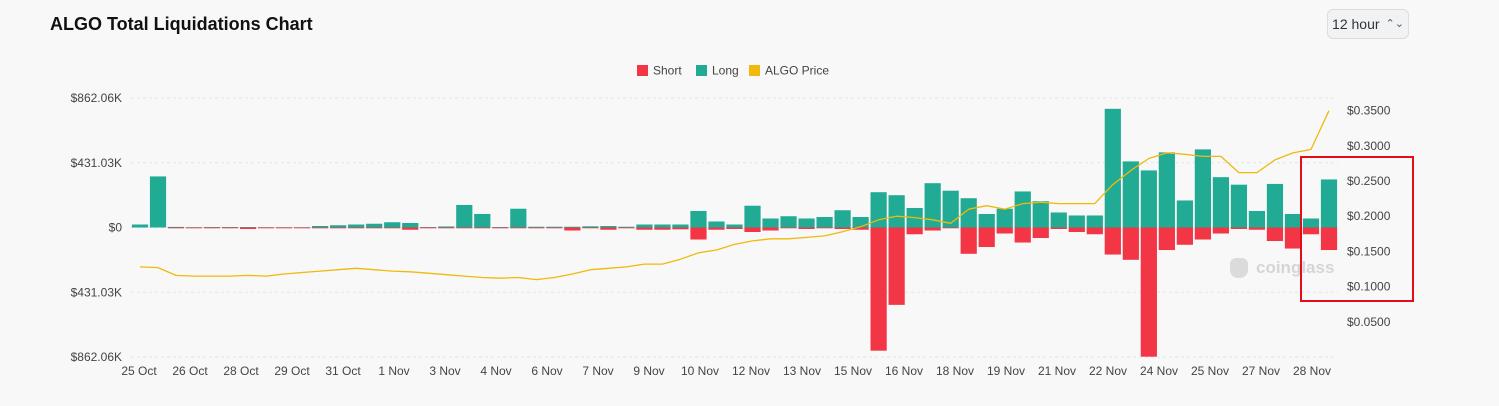 The height and width of the screenshot is (406, 1499). I want to click on x-axis-tick-label: 6 Nov, so click(546, 371).